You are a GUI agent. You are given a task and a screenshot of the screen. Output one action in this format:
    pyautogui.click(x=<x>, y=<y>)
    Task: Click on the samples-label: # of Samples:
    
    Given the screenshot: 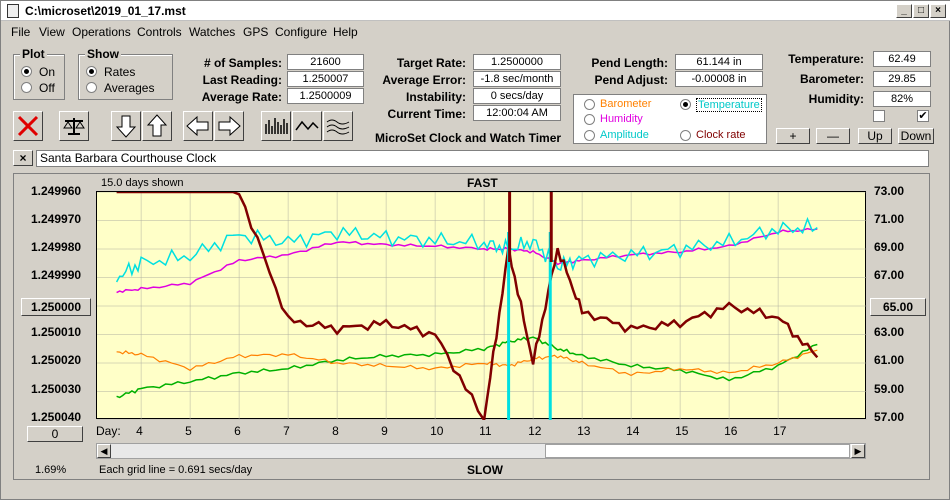 What is the action you would take?
    pyautogui.click(x=242, y=63)
    